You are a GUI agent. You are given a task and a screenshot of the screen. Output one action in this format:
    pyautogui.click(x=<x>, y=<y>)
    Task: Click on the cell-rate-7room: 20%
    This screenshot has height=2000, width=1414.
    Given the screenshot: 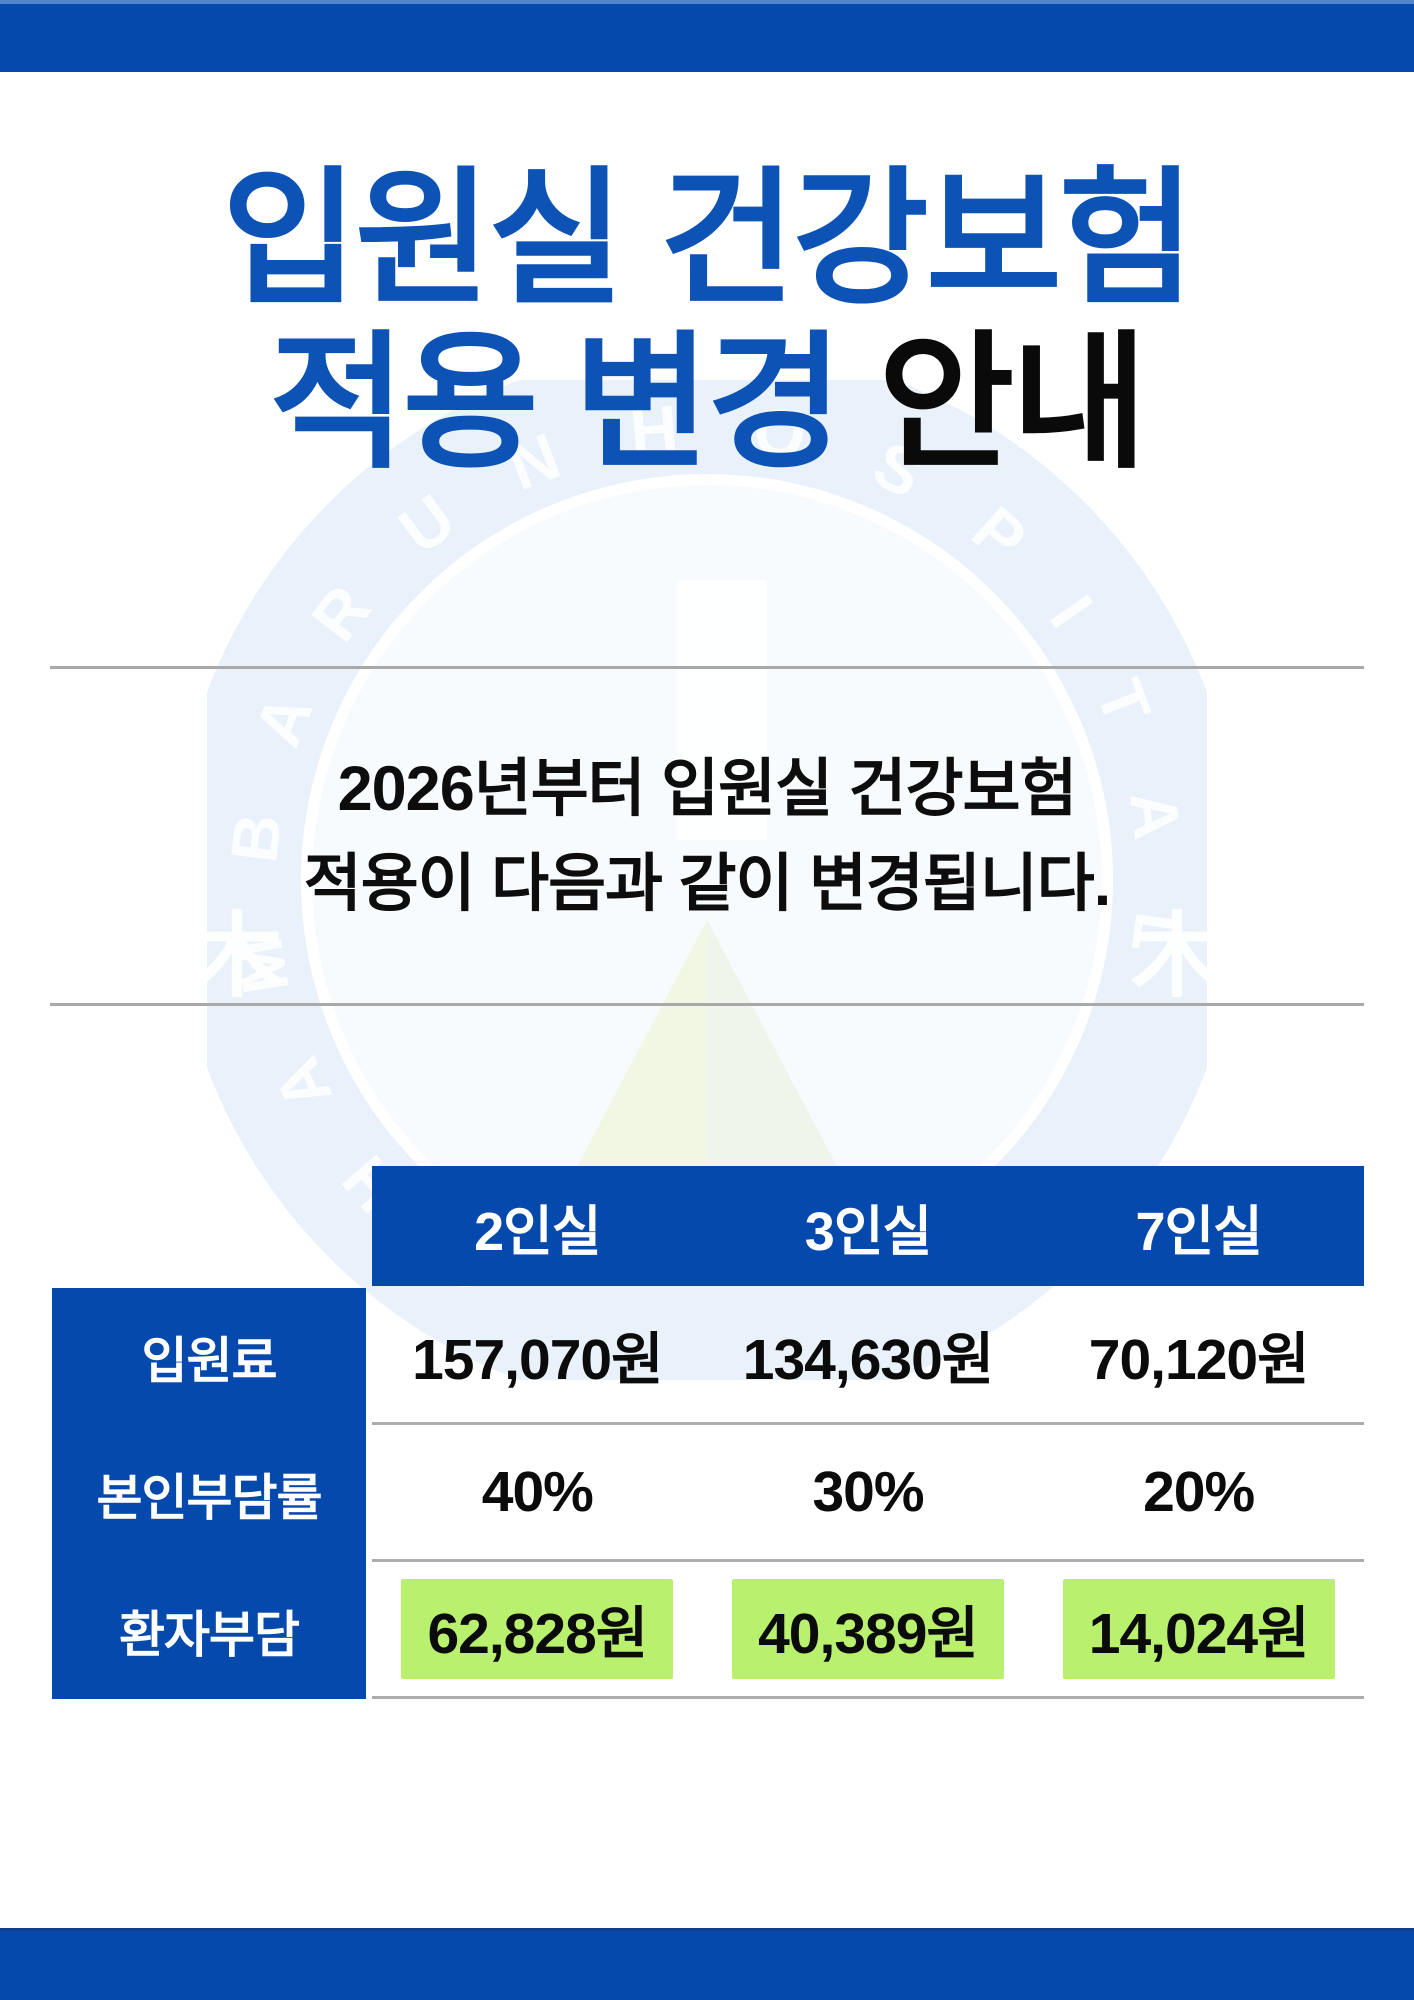 What is the action you would take?
    pyautogui.click(x=1199, y=1492)
    